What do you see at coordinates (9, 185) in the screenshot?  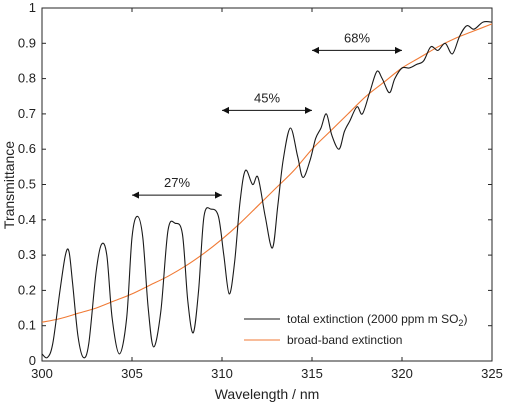 I see `y-axis-title: Transmittance` at bounding box center [9, 185].